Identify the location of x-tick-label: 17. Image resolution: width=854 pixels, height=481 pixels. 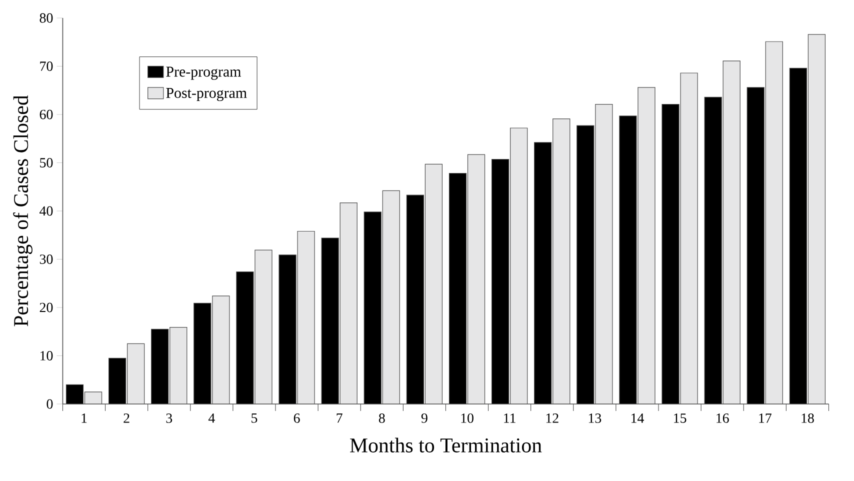
(765, 418).